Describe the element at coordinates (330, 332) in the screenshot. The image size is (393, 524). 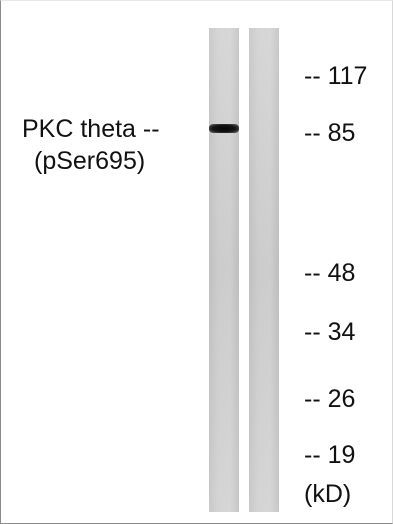
I see `marker-34: -- 34` at that location.